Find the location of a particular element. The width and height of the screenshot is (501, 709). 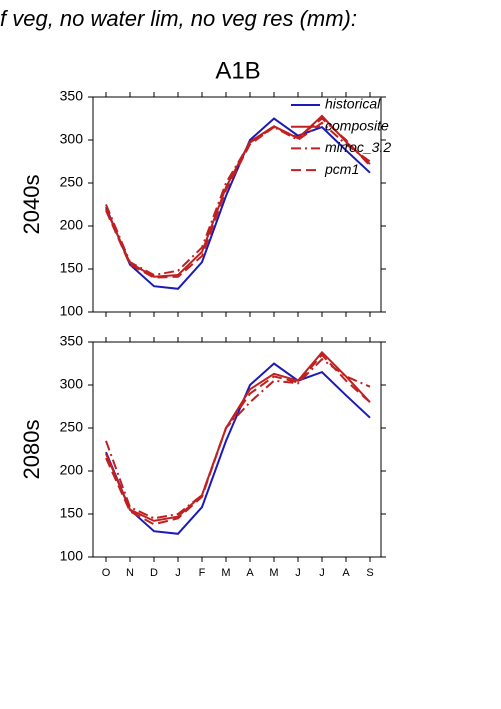

y-axis-label: 2080s is located at coordinates (31, 450).